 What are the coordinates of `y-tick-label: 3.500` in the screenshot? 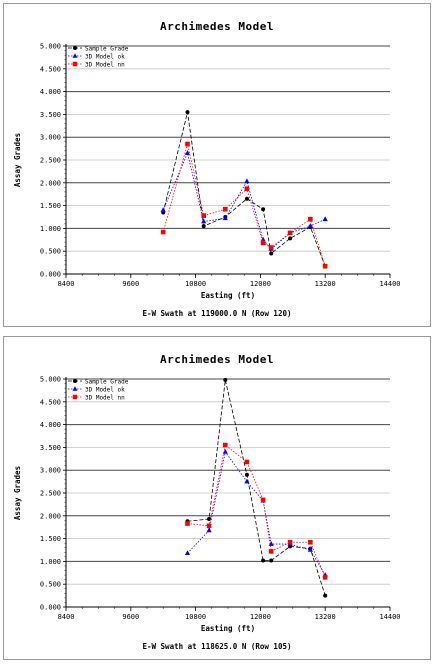 It's located at (50, 115).